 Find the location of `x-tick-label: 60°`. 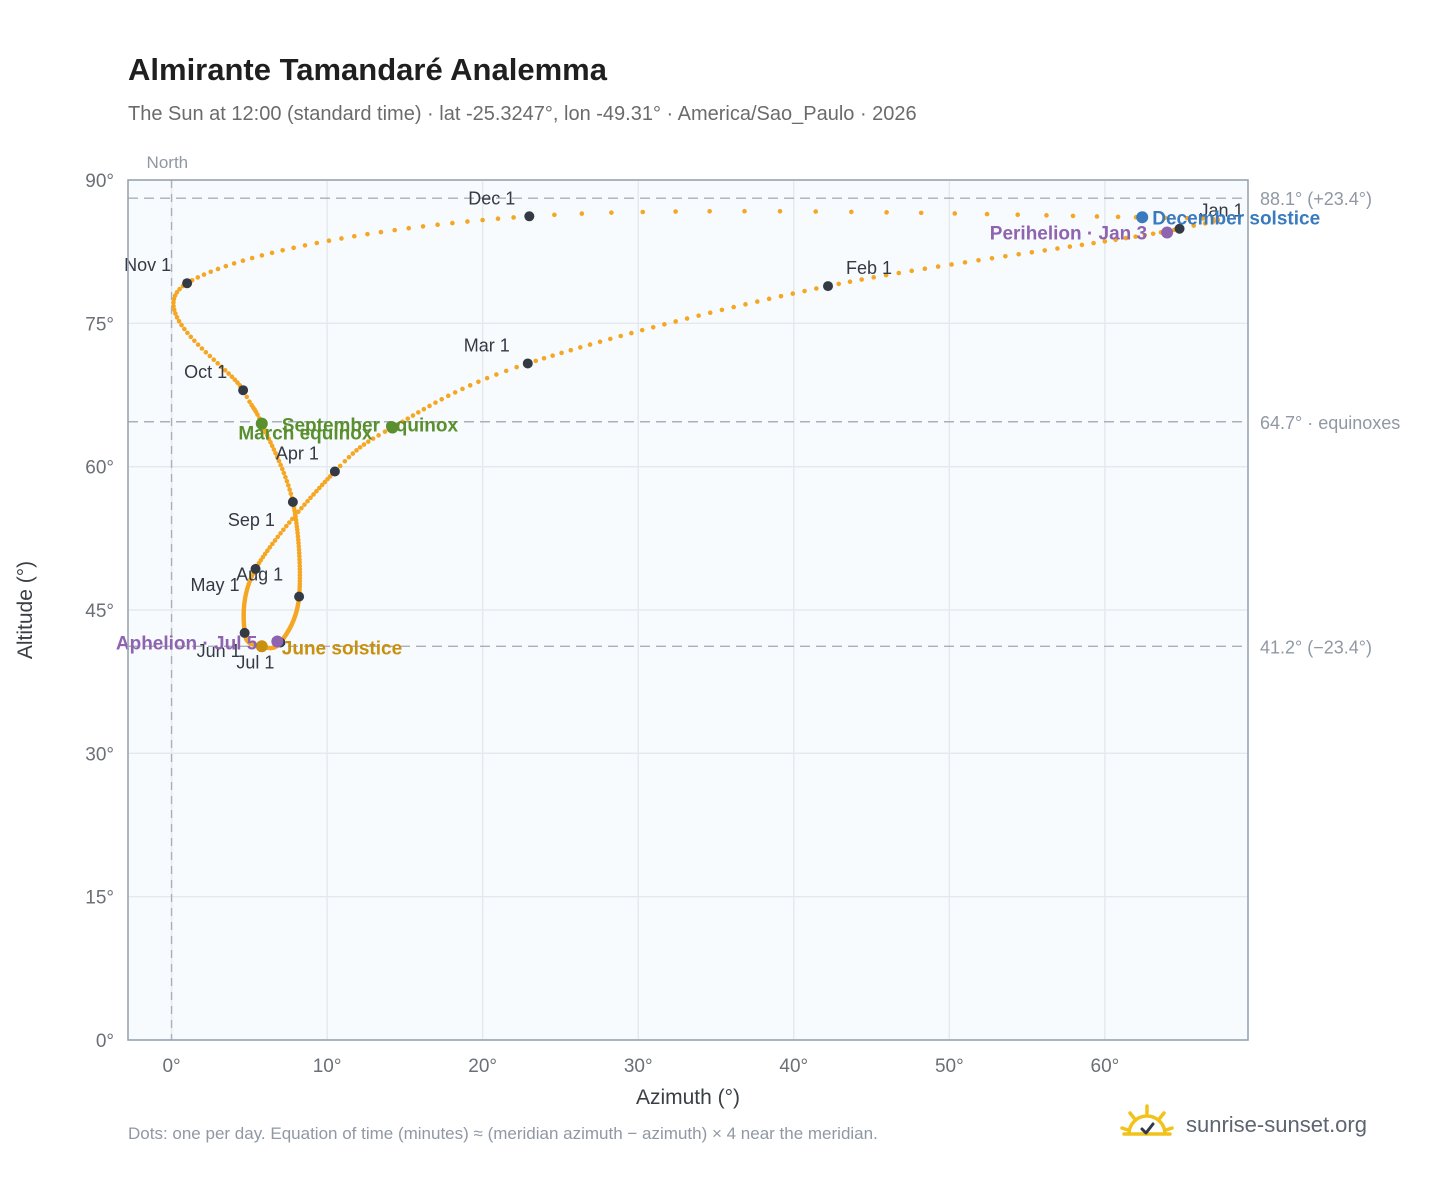

x-tick-label: 60° is located at coordinates (1105, 1066).